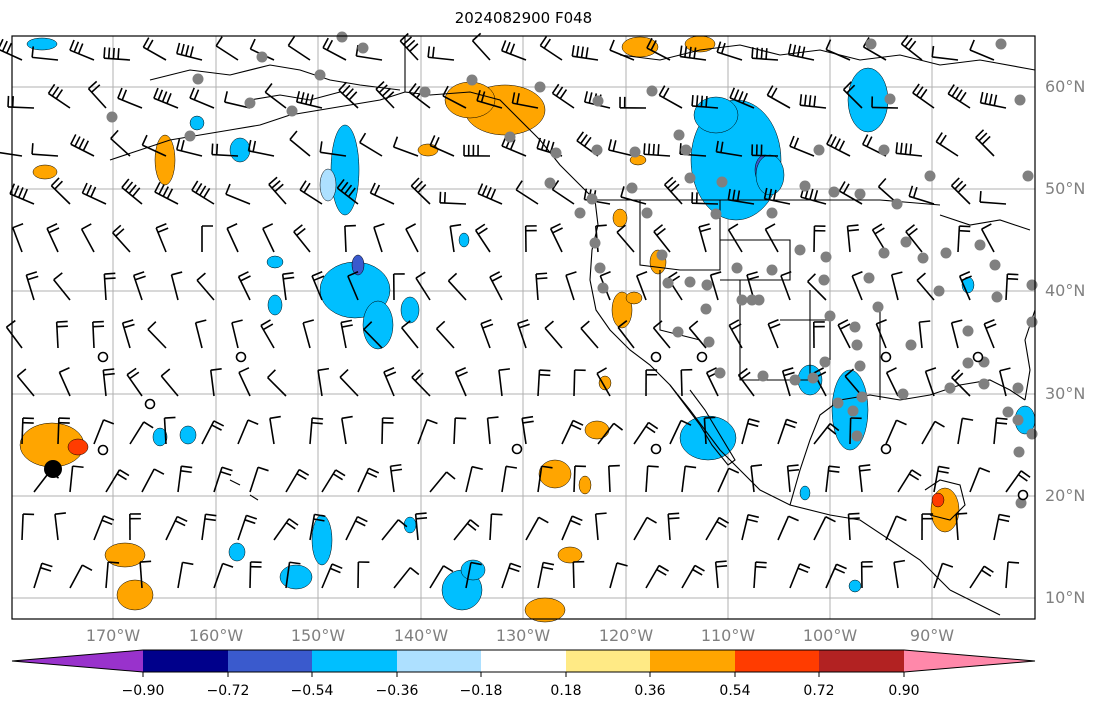  Describe the element at coordinates (421, 635) in the screenshot. I see `lon-label: 140°W` at that location.